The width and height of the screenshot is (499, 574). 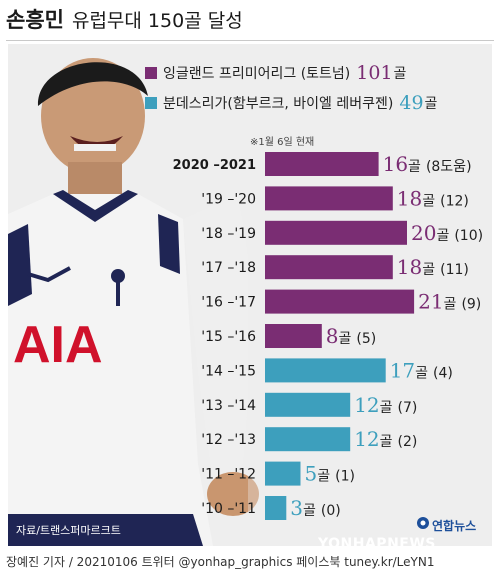 What do you see at coordinates (454, 270) in the screenshot?
I see `assist-value: (11)` at bounding box center [454, 270].